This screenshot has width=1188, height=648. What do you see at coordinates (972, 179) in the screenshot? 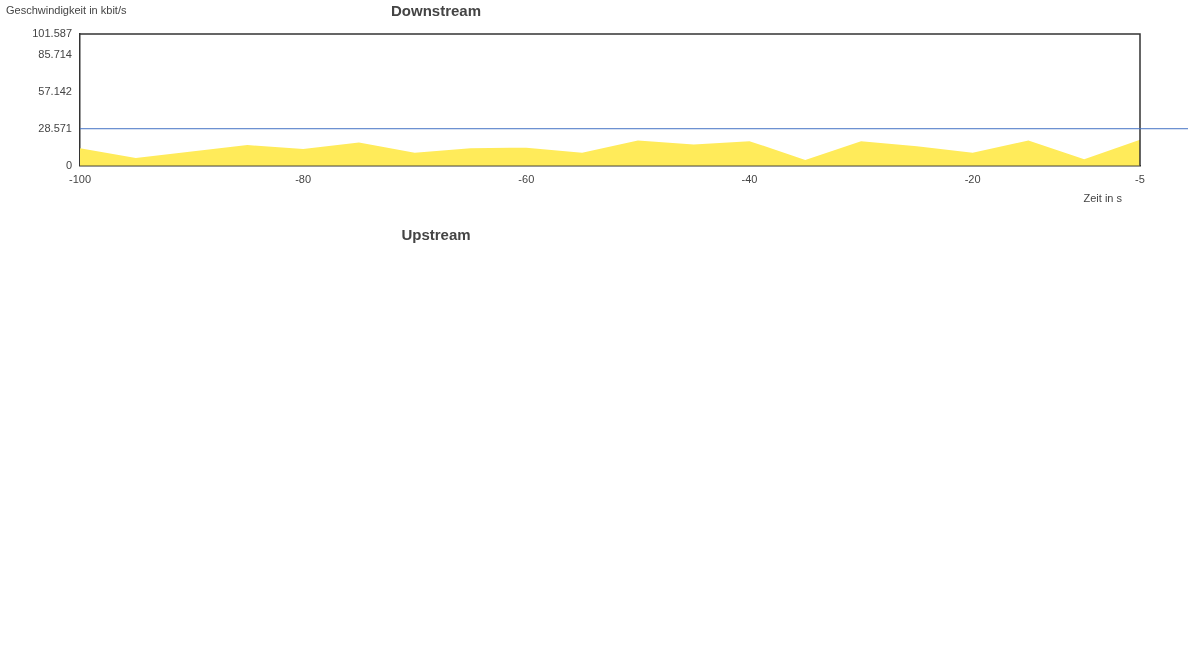
I see `x-tick-label: -20` at bounding box center [972, 179].